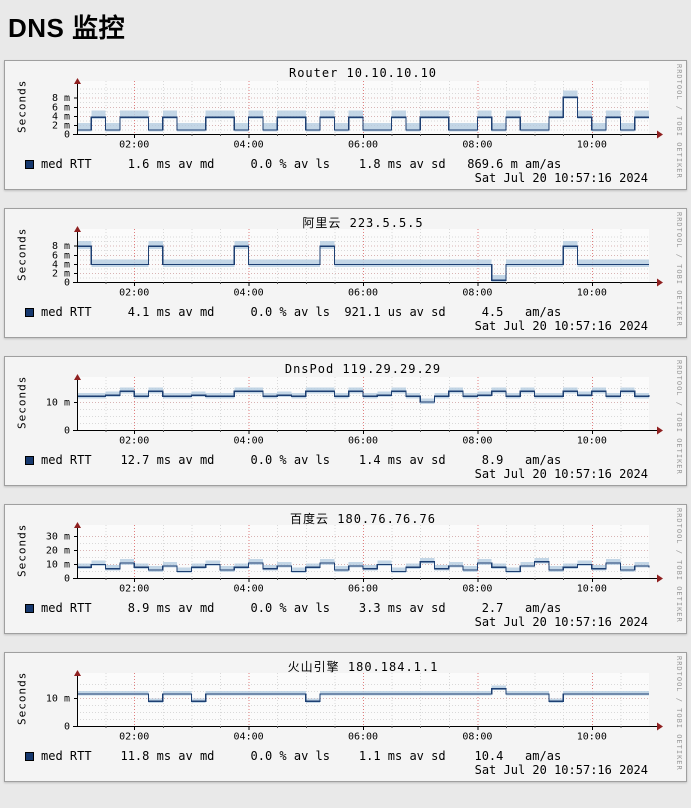 This screenshot has width=691, height=808. I want to click on svg-text: 30 m, so click(58, 537).